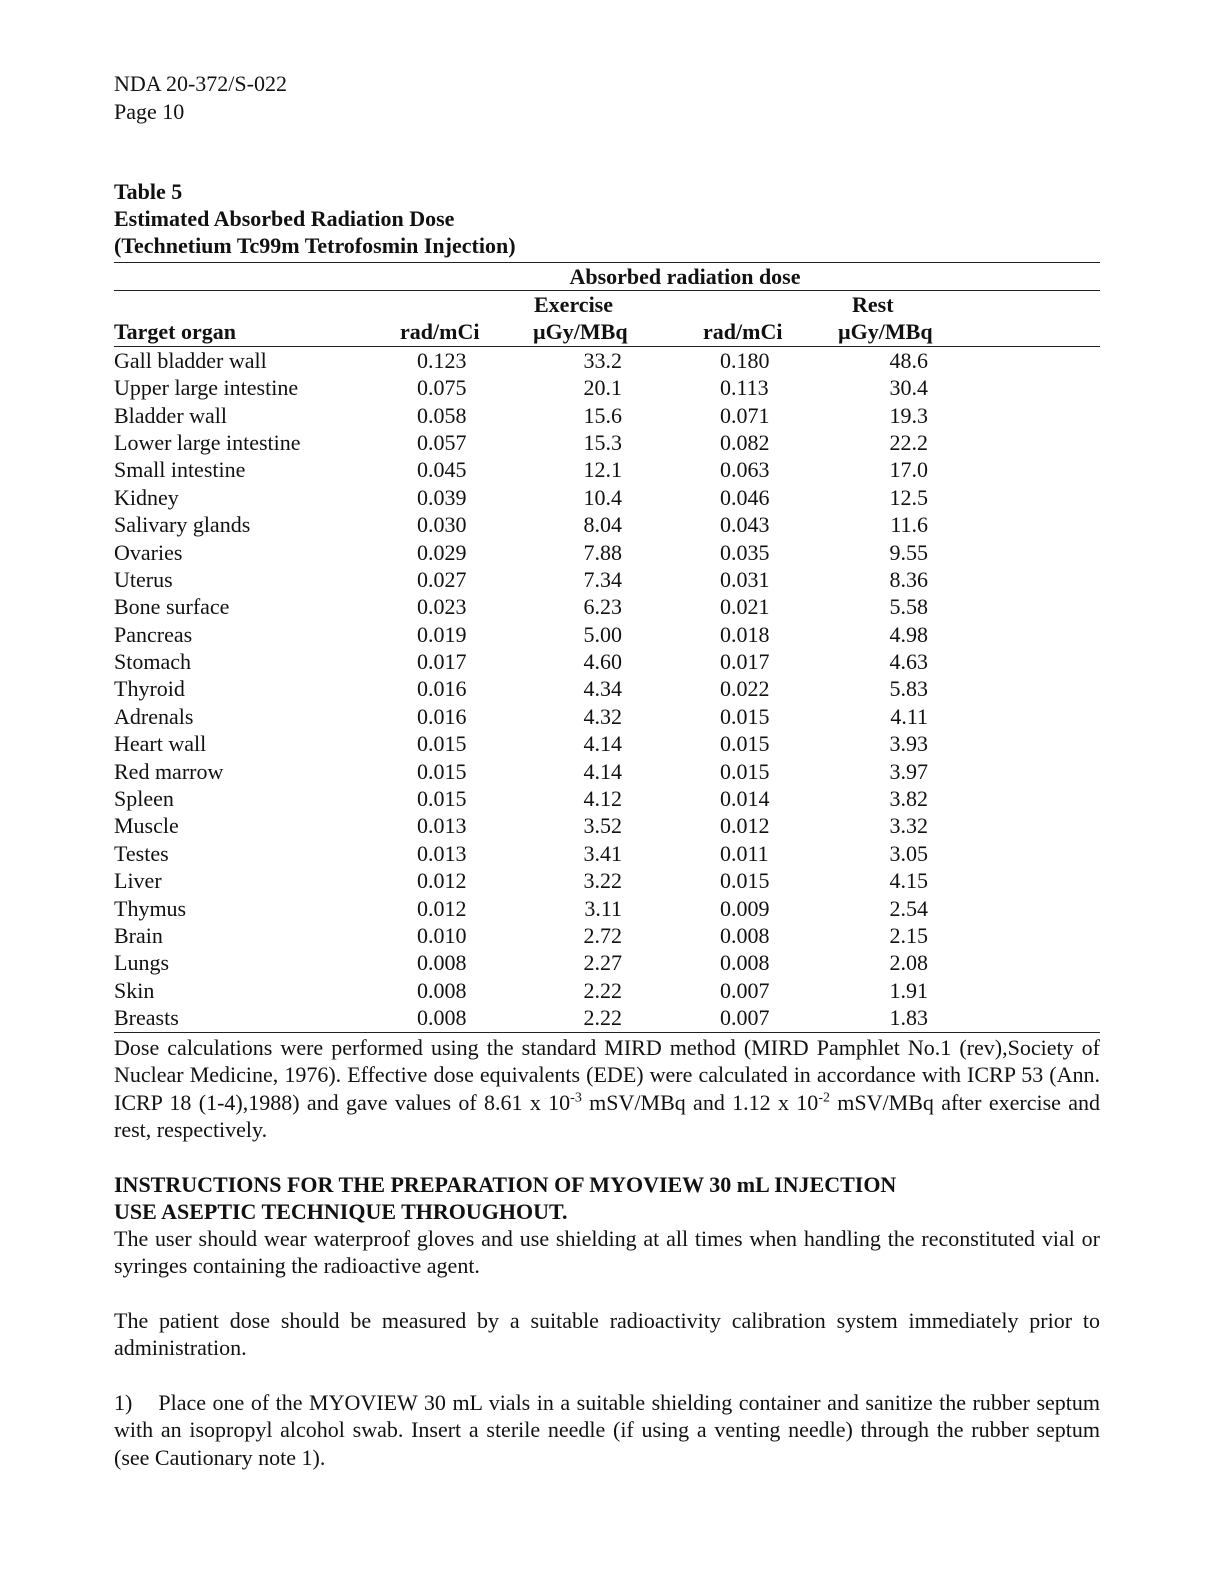 This screenshot has width=1224, height=1584. I want to click on cell-exercise-ugy: 4.12, so click(603, 799).